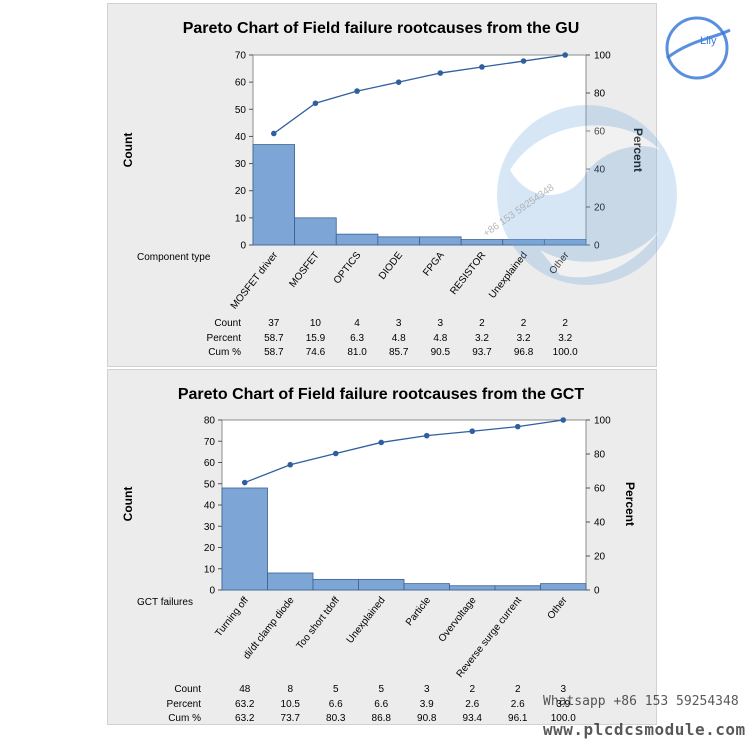 This screenshot has height=750, width=750. Describe the element at coordinates (630, 504) in the screenshot. I see `right-axis-label: Percent` at that location.